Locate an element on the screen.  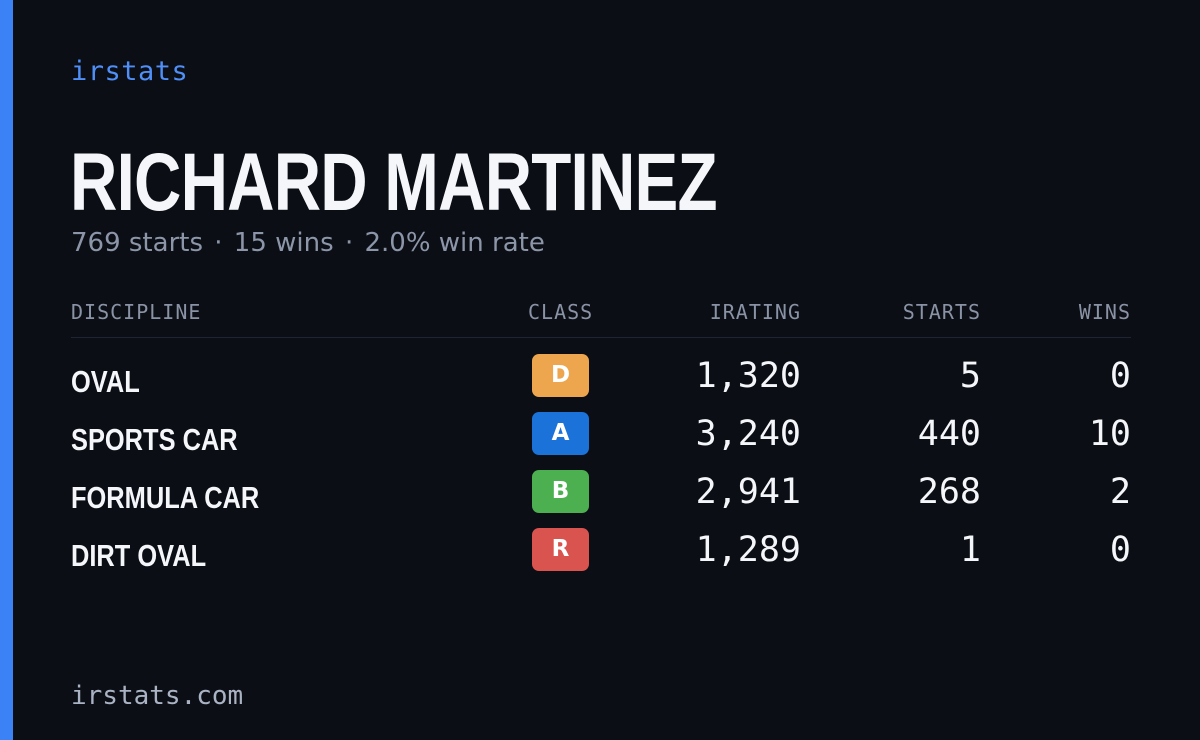
discipline-name: SPORTS CAR is located at coordinates (154, 439).